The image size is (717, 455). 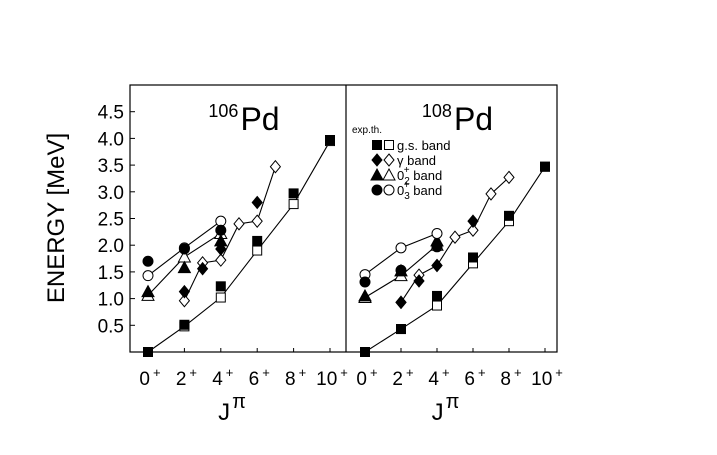 I want to click on panel-title: 106Pd, so click(x=243, y=119).